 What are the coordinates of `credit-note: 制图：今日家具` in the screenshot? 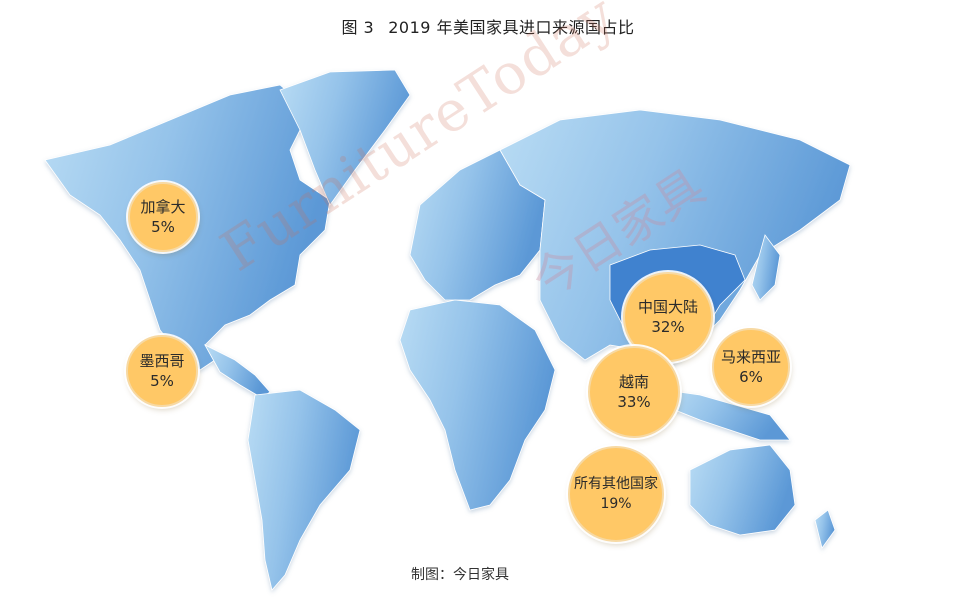 It's located at (460, 575).